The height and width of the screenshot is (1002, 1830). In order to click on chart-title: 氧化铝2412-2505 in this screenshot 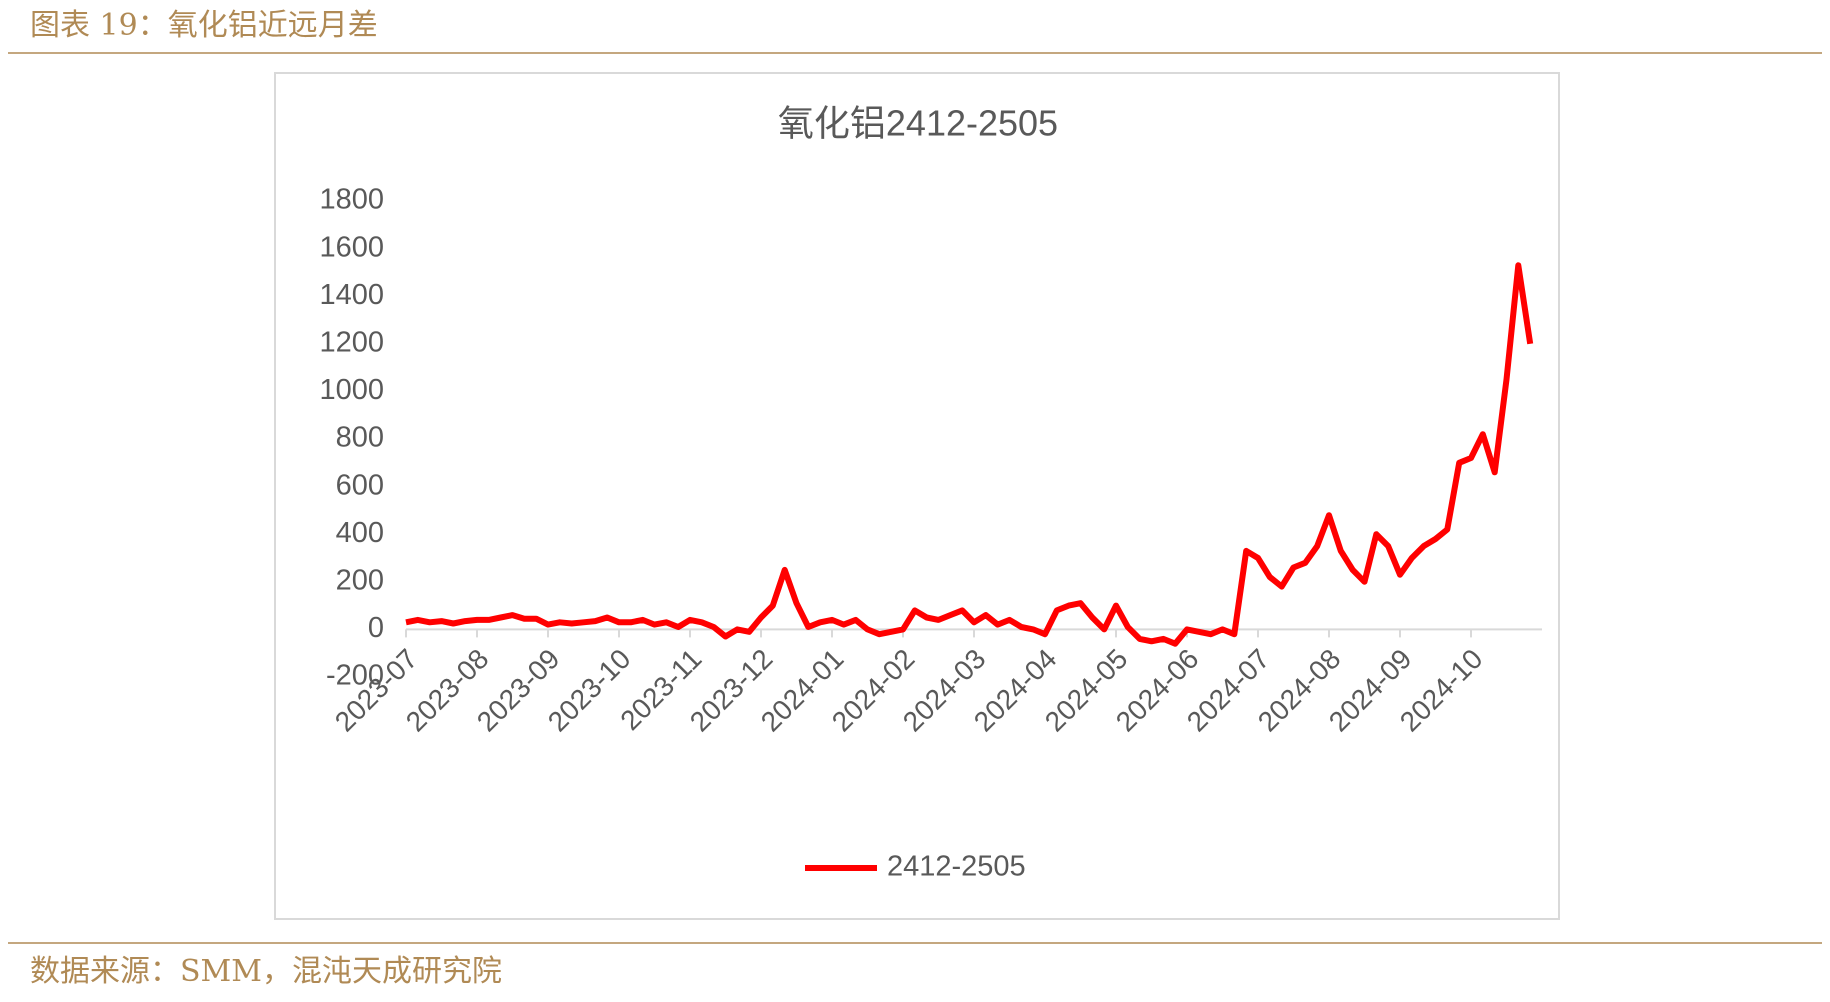, I will do `click(918, 123)`.